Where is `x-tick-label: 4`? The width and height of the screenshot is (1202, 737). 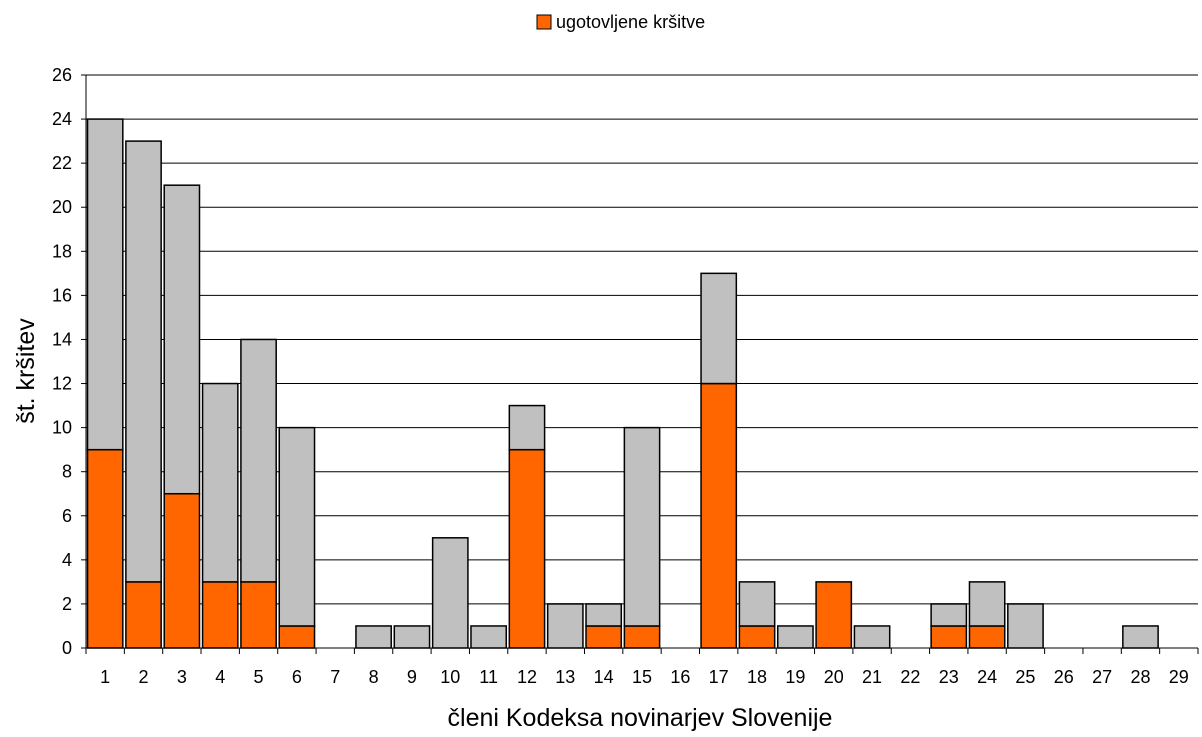
x-tick-label: 4 is located at coordinates (220, 677).